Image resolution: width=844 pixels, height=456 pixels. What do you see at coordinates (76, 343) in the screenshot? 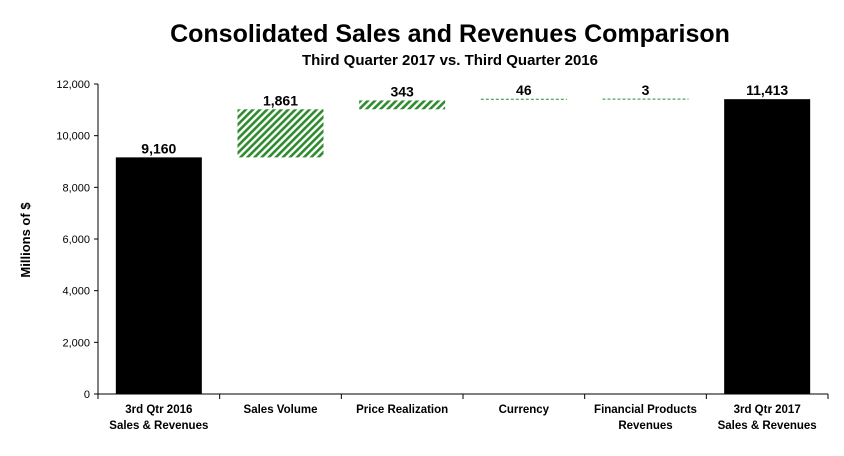
I see `y-tick-label: 2,000` at bounding box center [76, 343].